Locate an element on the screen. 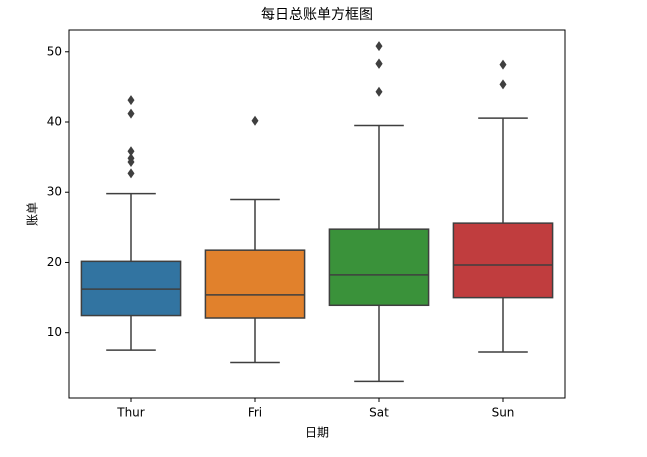 This screenshot has height=457, width=647. x-tick-label: Sun is located at coordinates (503, 413).